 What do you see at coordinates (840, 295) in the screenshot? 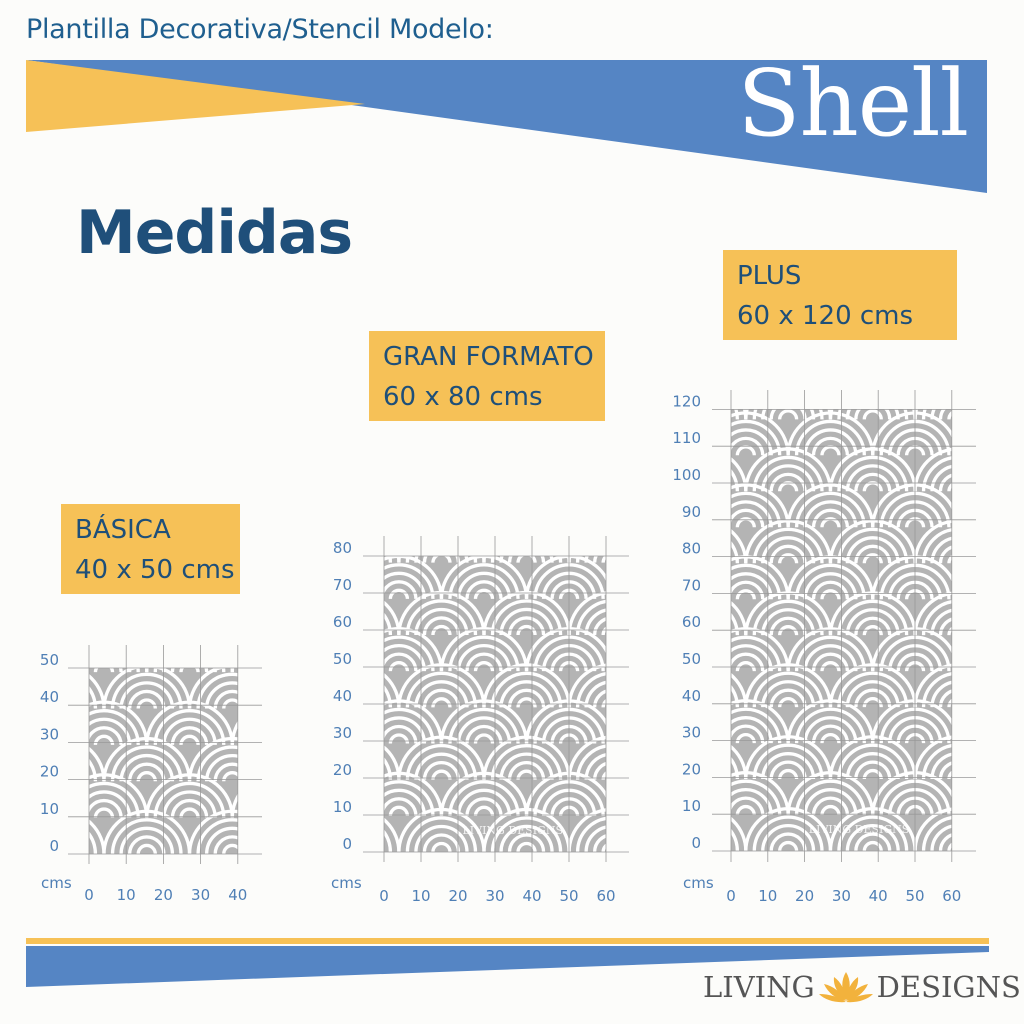
I see `size-label-plus: PLUS 60 x 120 cms` at bounding box center [840, 295].